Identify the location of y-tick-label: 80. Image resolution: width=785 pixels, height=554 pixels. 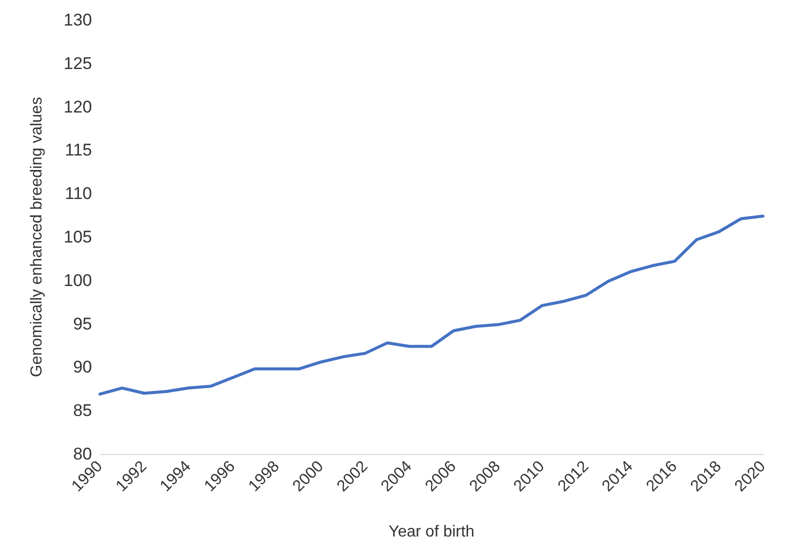
(82, 454).